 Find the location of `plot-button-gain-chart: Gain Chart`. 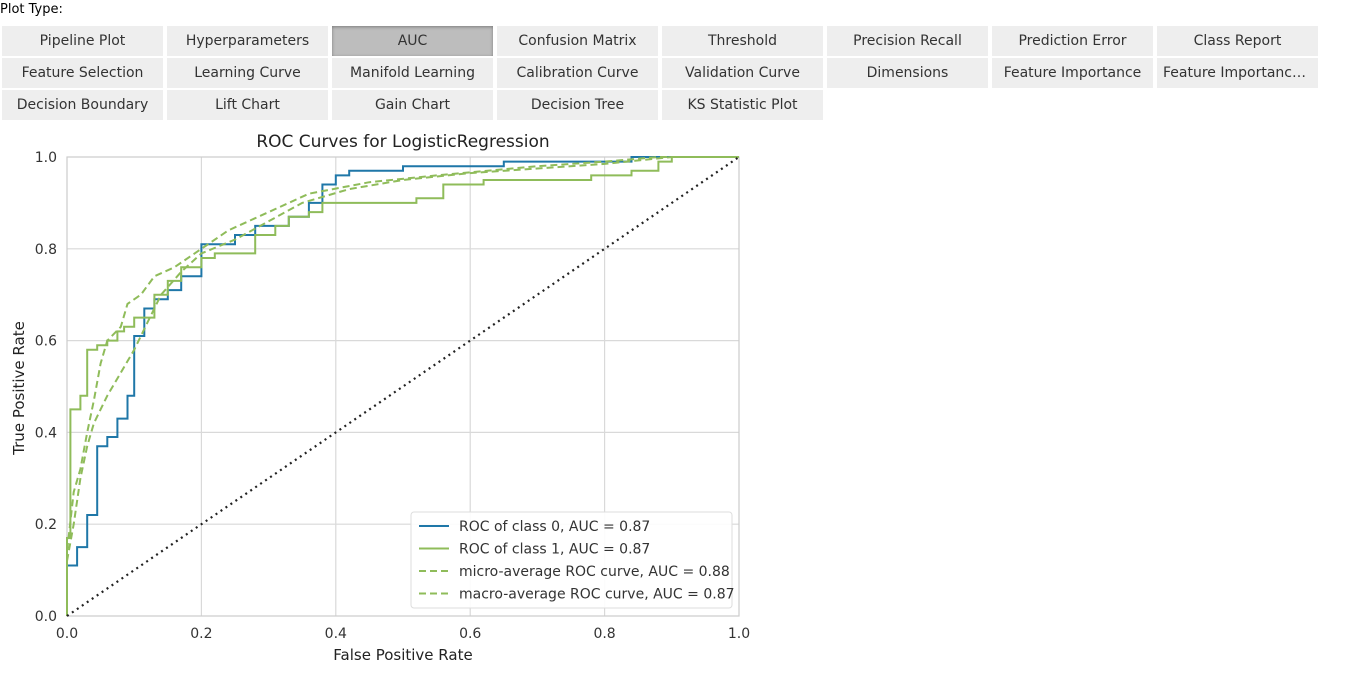

plot-button-gain-chart: Gain Chart is located at coordinates (412, 105).